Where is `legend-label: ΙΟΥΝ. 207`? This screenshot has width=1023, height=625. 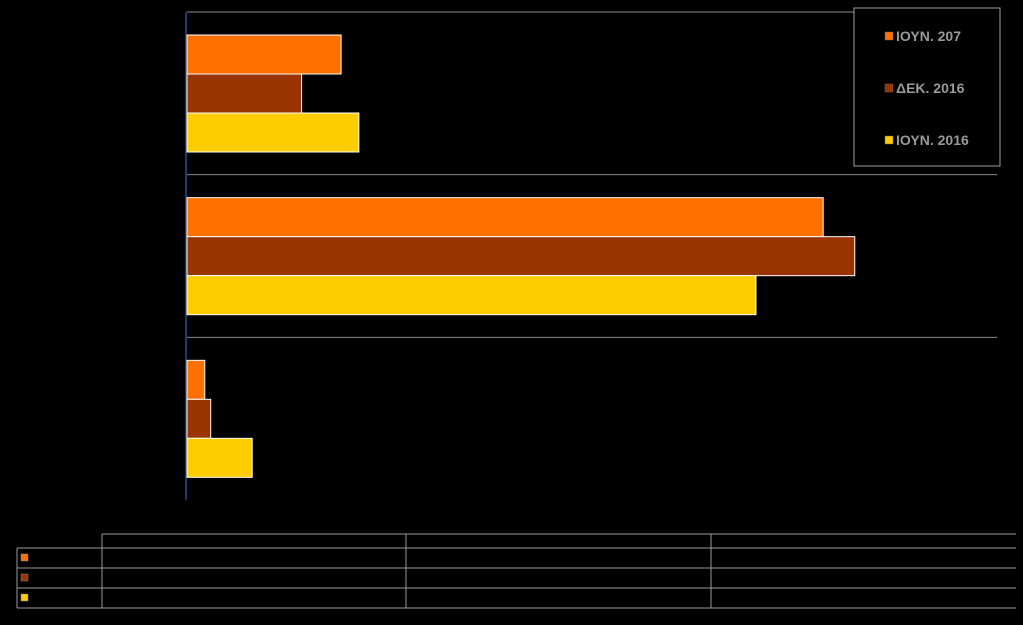 legend-label: ΙΟΥΝ. 207 is located at coordinates (928, 36).